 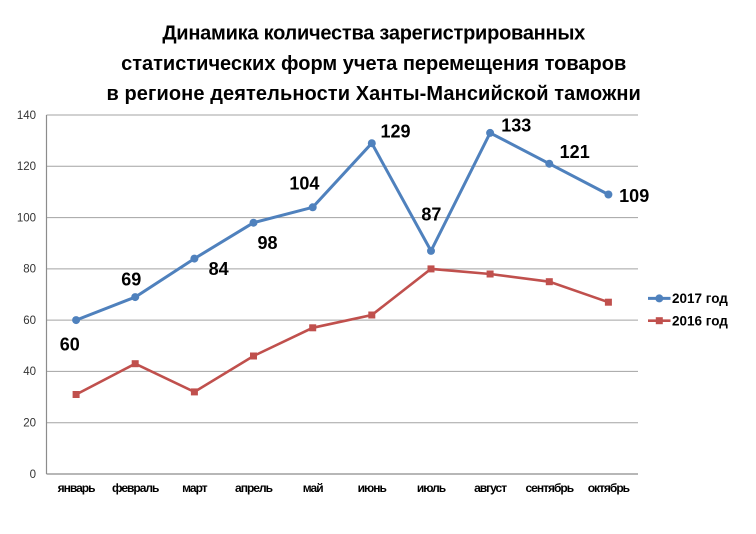 I want to click on svg-text:Динамика количества зарегистри: Динамика количества зарегистрированных, so click(x=373, y=34).